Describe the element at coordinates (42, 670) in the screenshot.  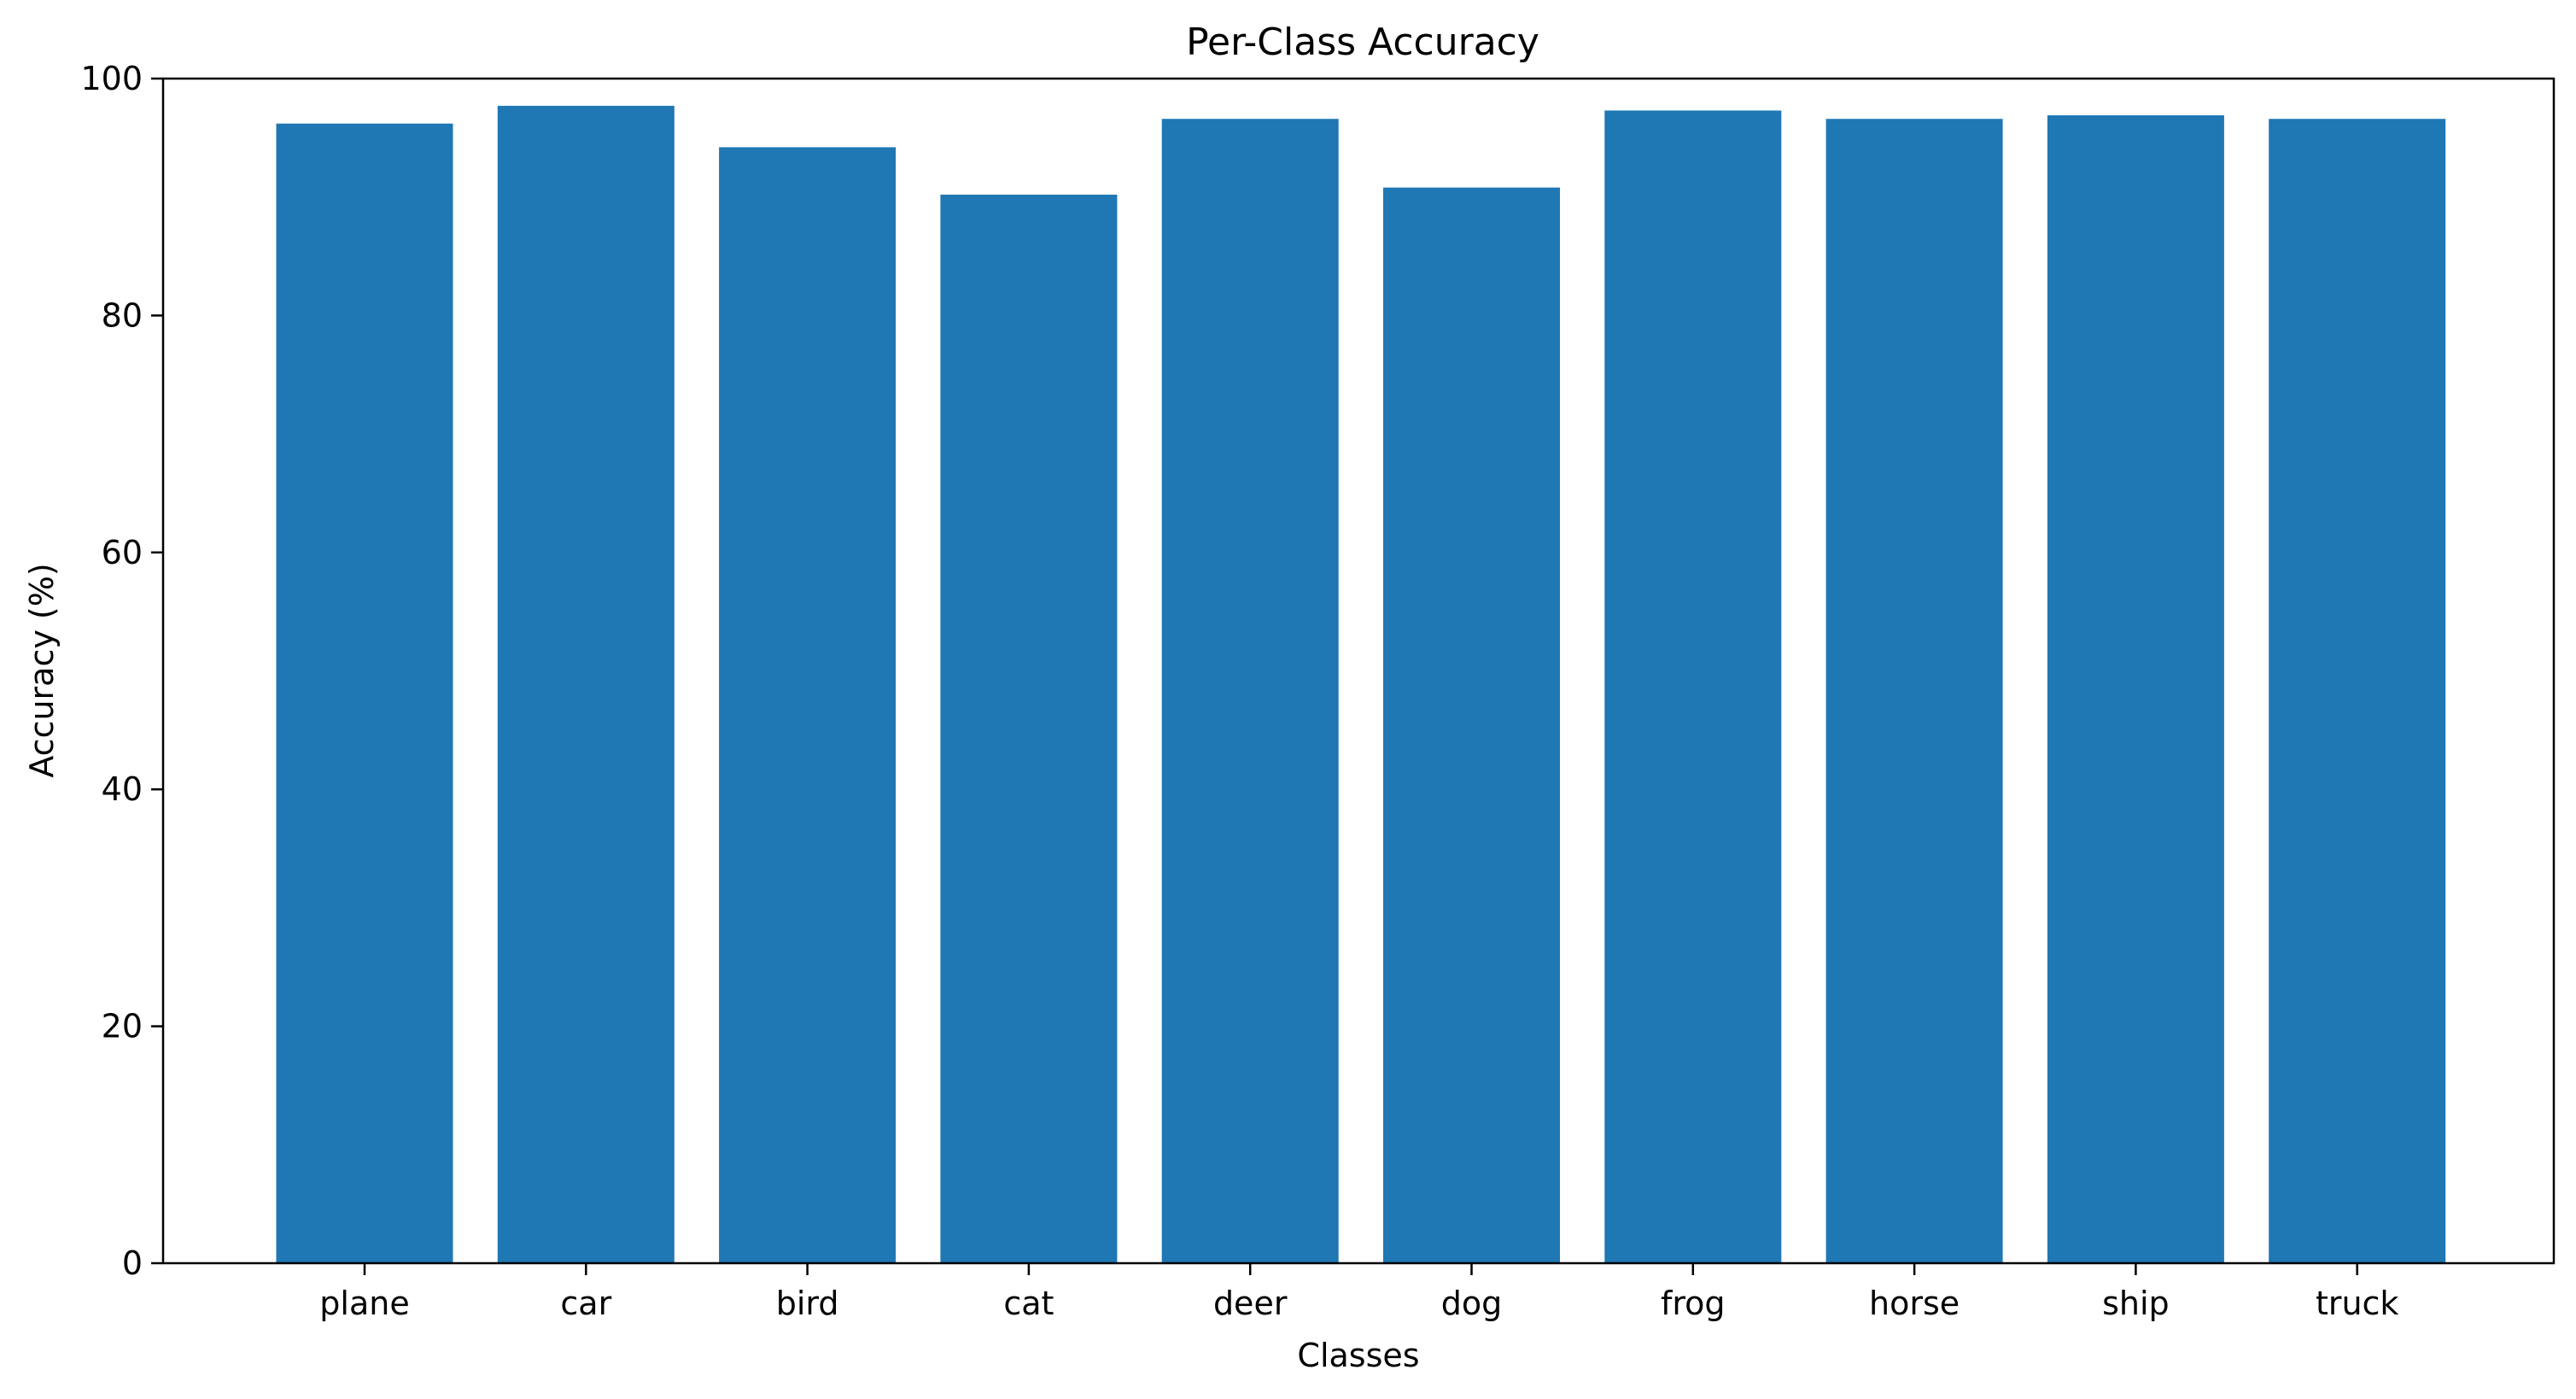
I see `y-axis-label: Accuracy (%)` at that location.